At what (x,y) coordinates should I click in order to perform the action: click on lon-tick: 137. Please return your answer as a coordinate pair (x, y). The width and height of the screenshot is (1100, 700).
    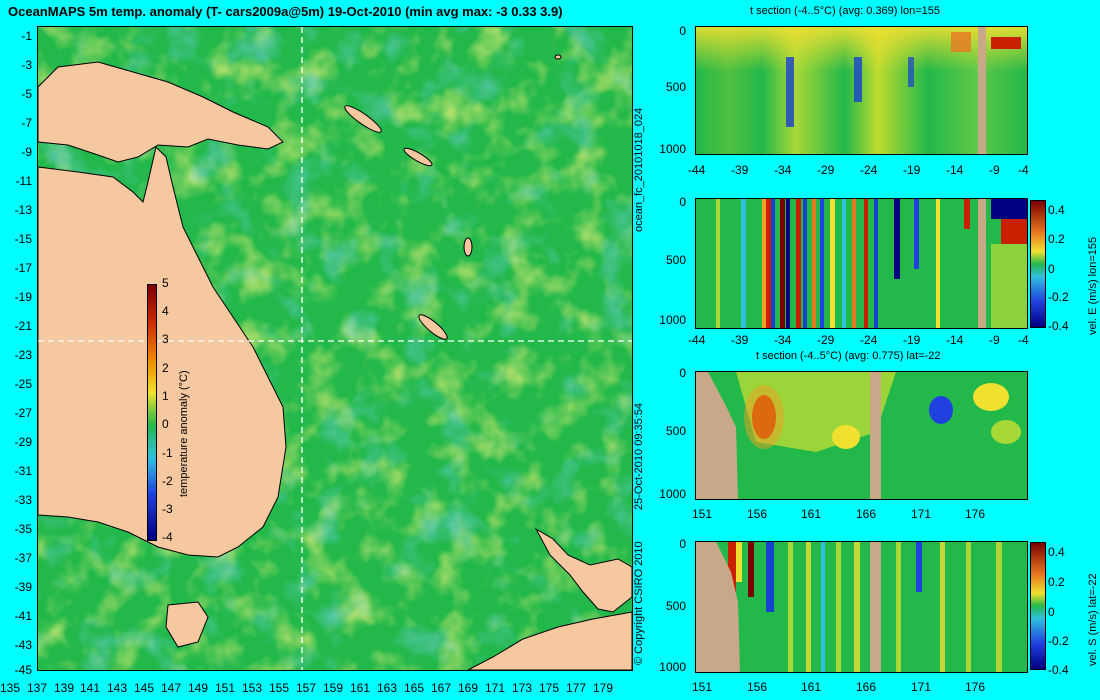
    Looking at the image, I should click on (37, 688).